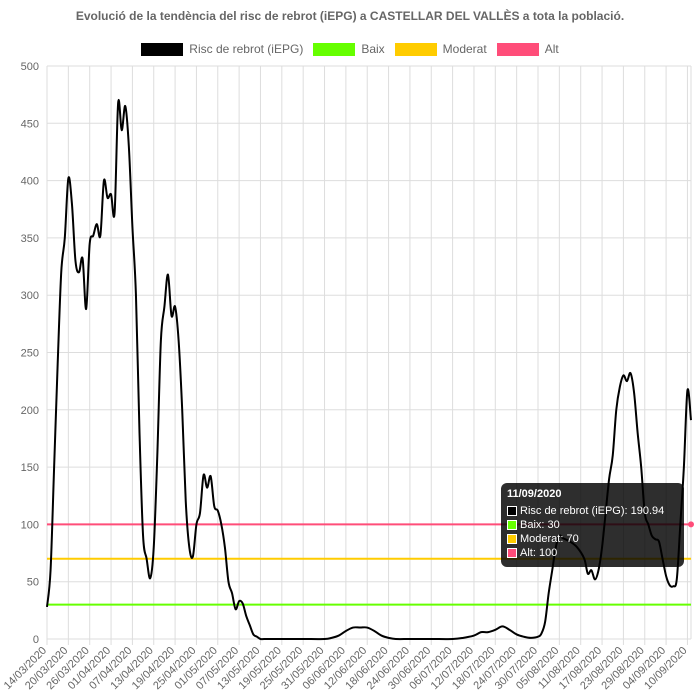 The image size is (700, 700). What do you see at coordinates (30, 296) in the screenshot?
I see `y-tick-label: 300` at bounding box center [30, 296].